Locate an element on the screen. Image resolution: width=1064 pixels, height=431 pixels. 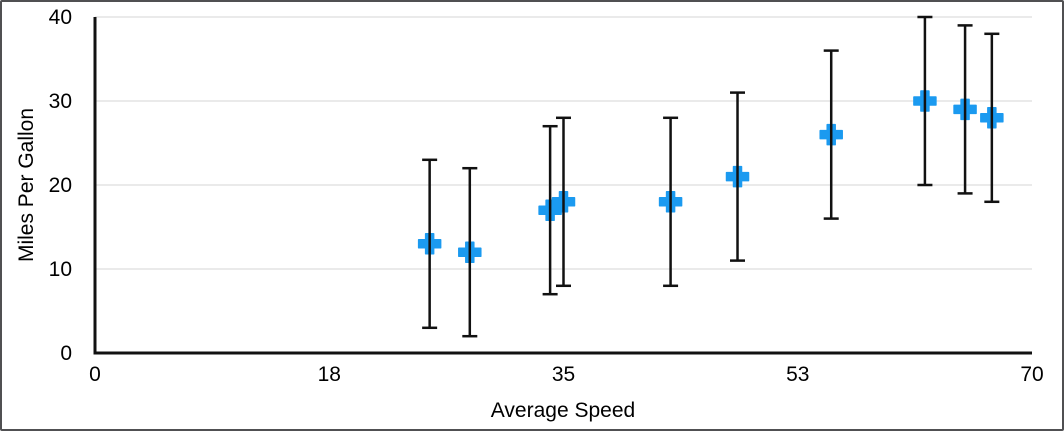
x-tick-label: 35 is located at coordinates (563, 374).